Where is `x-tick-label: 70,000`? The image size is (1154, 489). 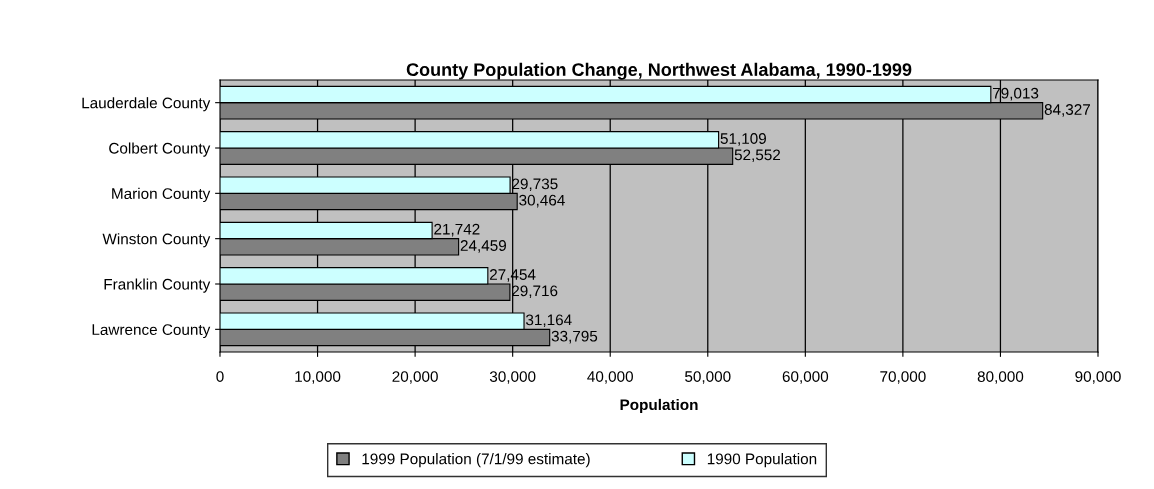 x-tick-label: 70,000 is located at coordinates (903, 377).